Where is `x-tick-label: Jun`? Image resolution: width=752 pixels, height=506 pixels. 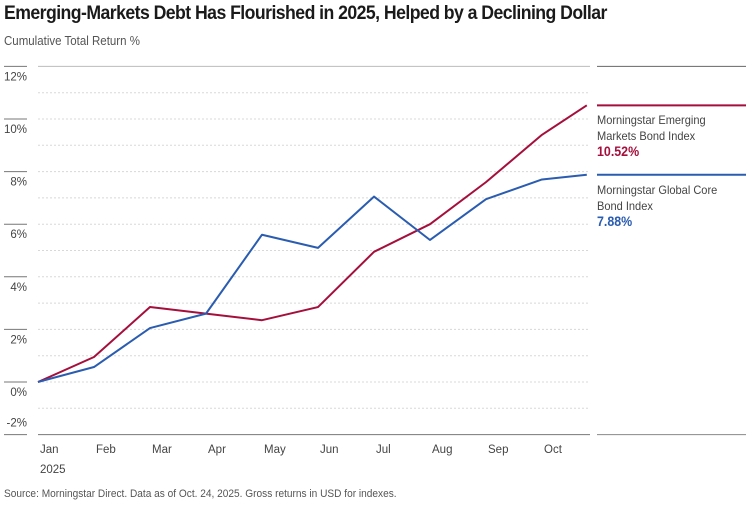 x-tick-label: Jun is located at coordinates (329, 450).